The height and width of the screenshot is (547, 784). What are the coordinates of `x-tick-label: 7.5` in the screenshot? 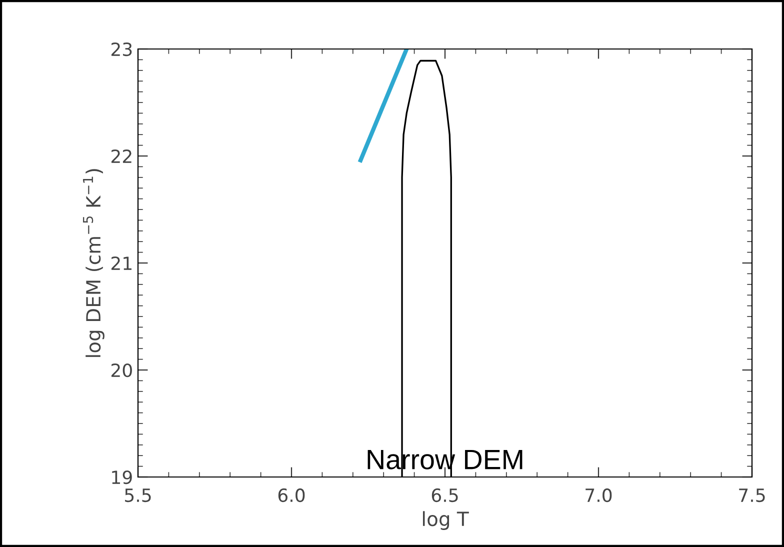 It's located at (752, 495).